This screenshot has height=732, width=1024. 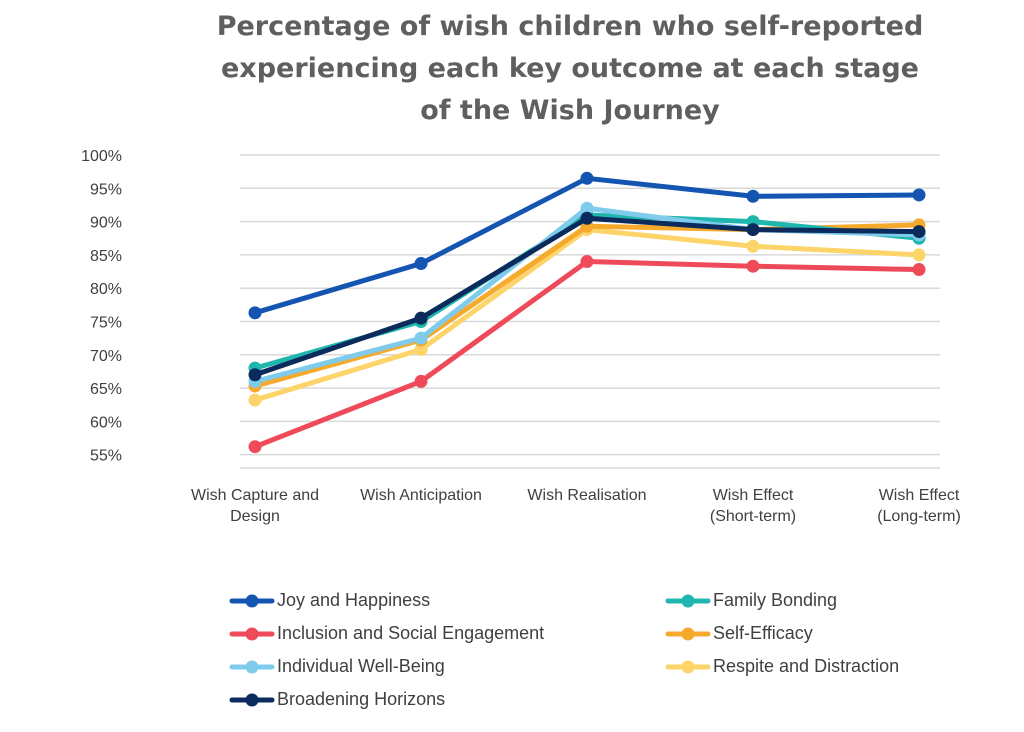 What do you see at coordinates (570, 110) in the screenshot?
I see `chart-title-line-3: of the Wish Journey` at bounding box center [570, 110].